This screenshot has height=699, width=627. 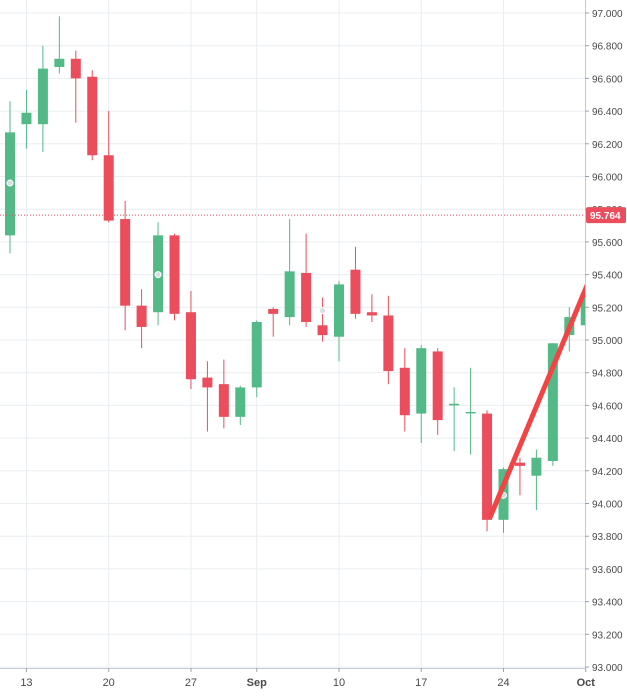 I want to click on price-tick-label: 96.000, so click(x=607, y=178).